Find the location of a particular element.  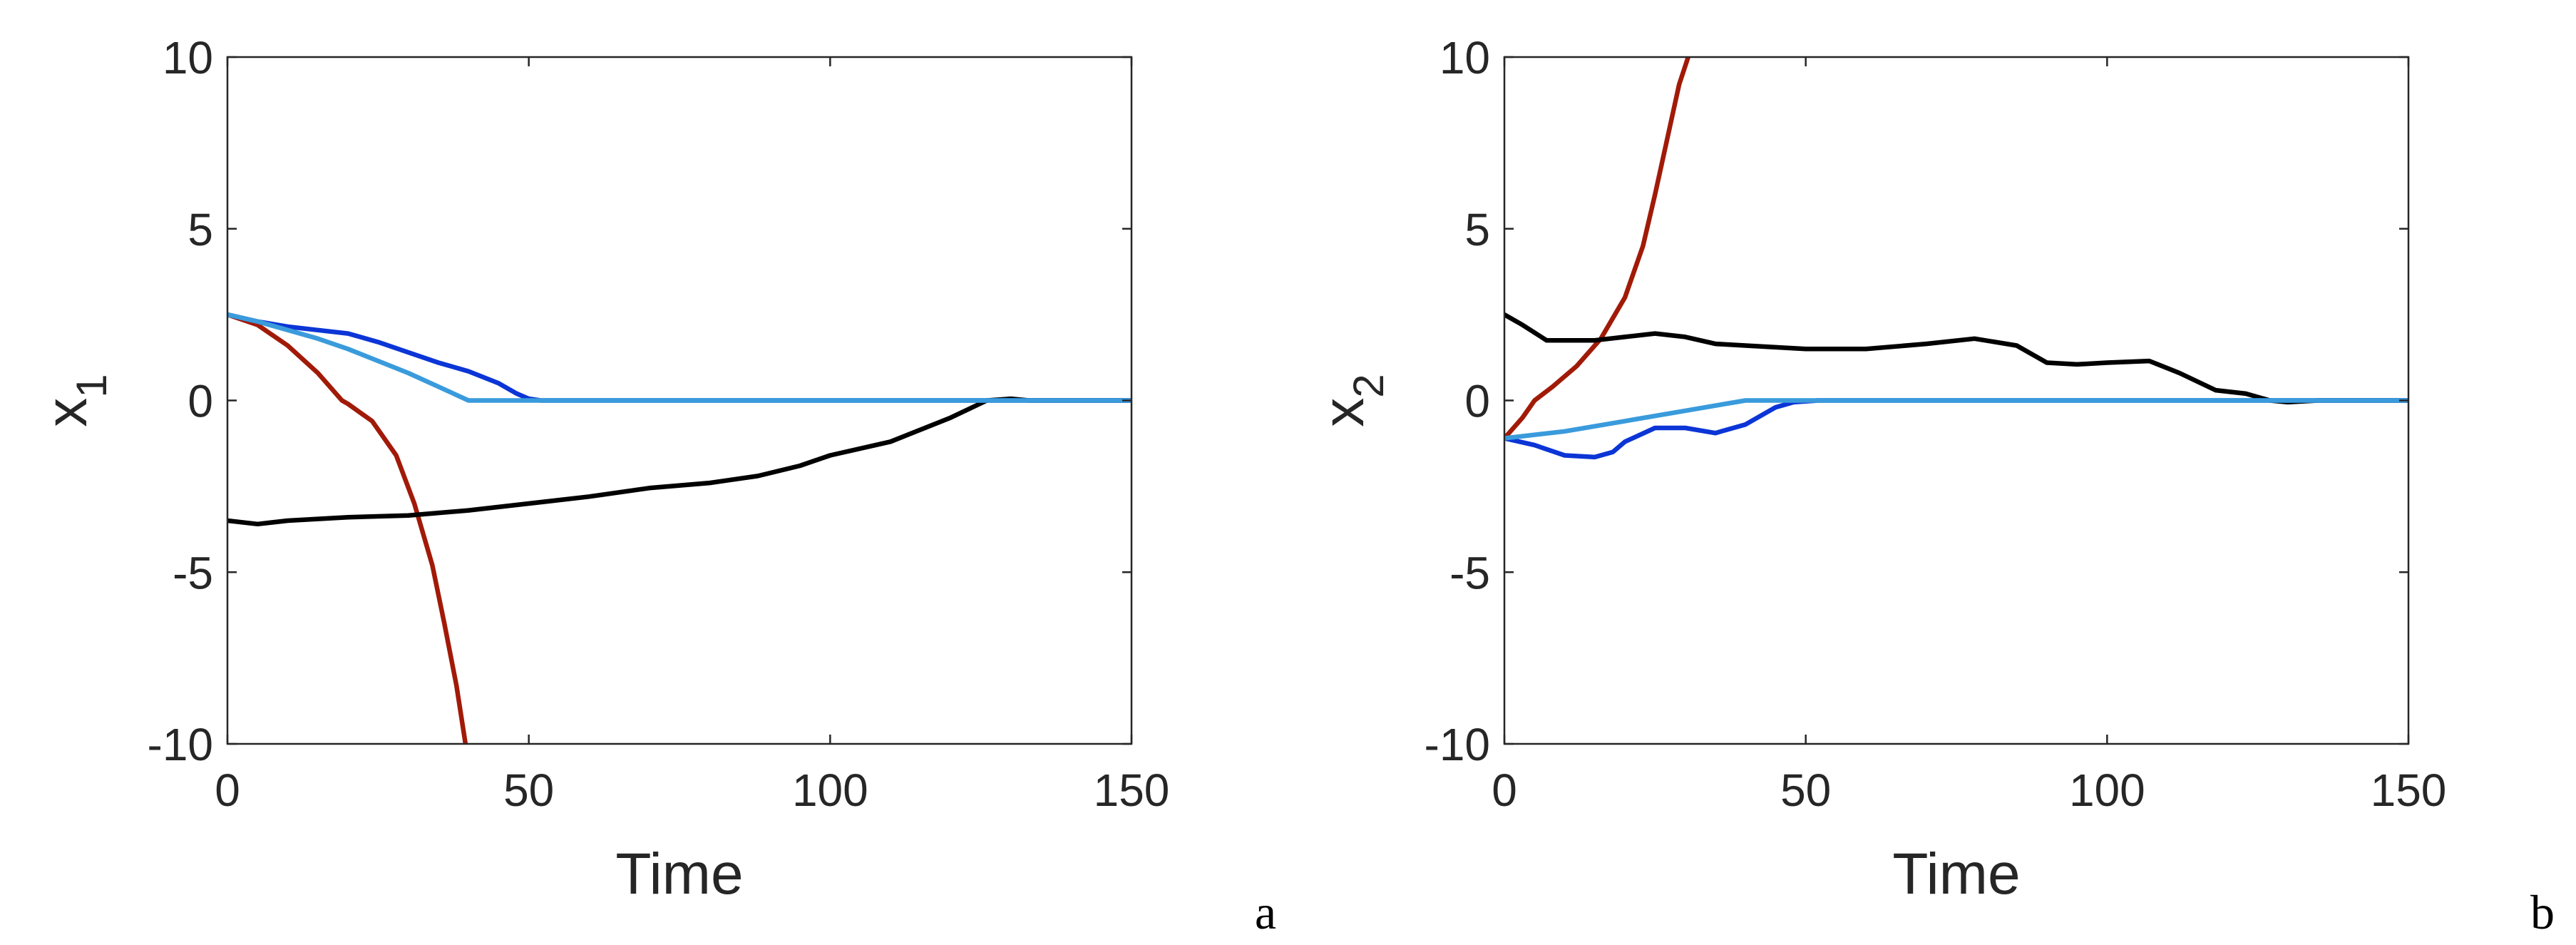

panel-label: a is located at coordinates (1265, 912).